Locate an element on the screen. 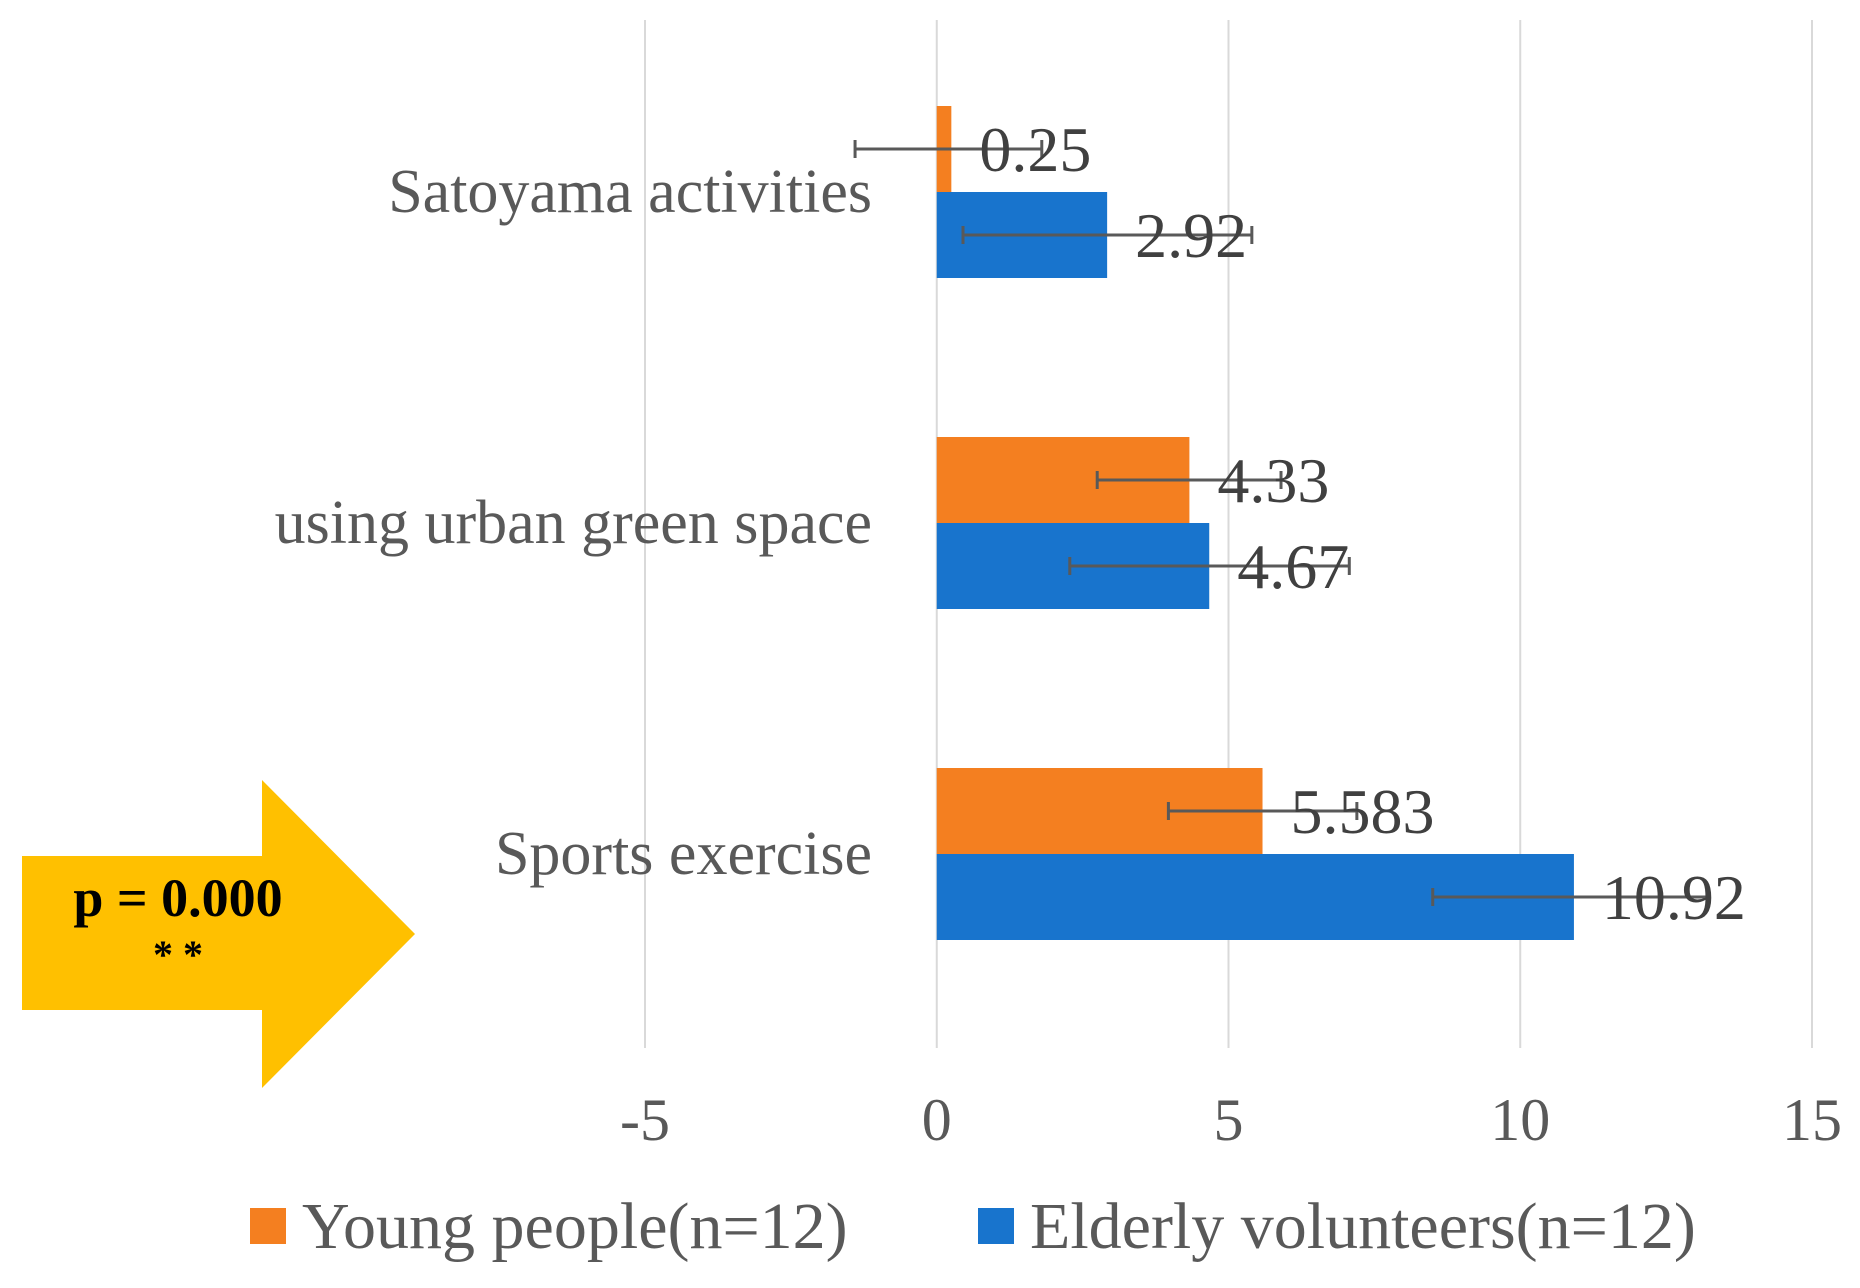 This screenshot has width=1860, height=1288. data-label: 4.33 is located at coordinates (1273, 480).